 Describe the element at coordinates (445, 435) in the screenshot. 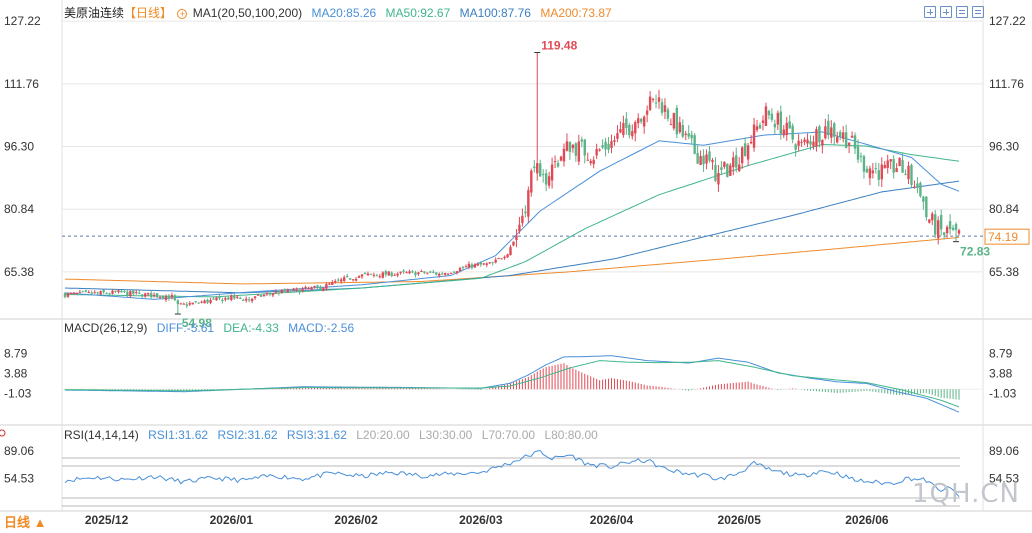

I see `rsi-l30: L30:30.00` at that location.